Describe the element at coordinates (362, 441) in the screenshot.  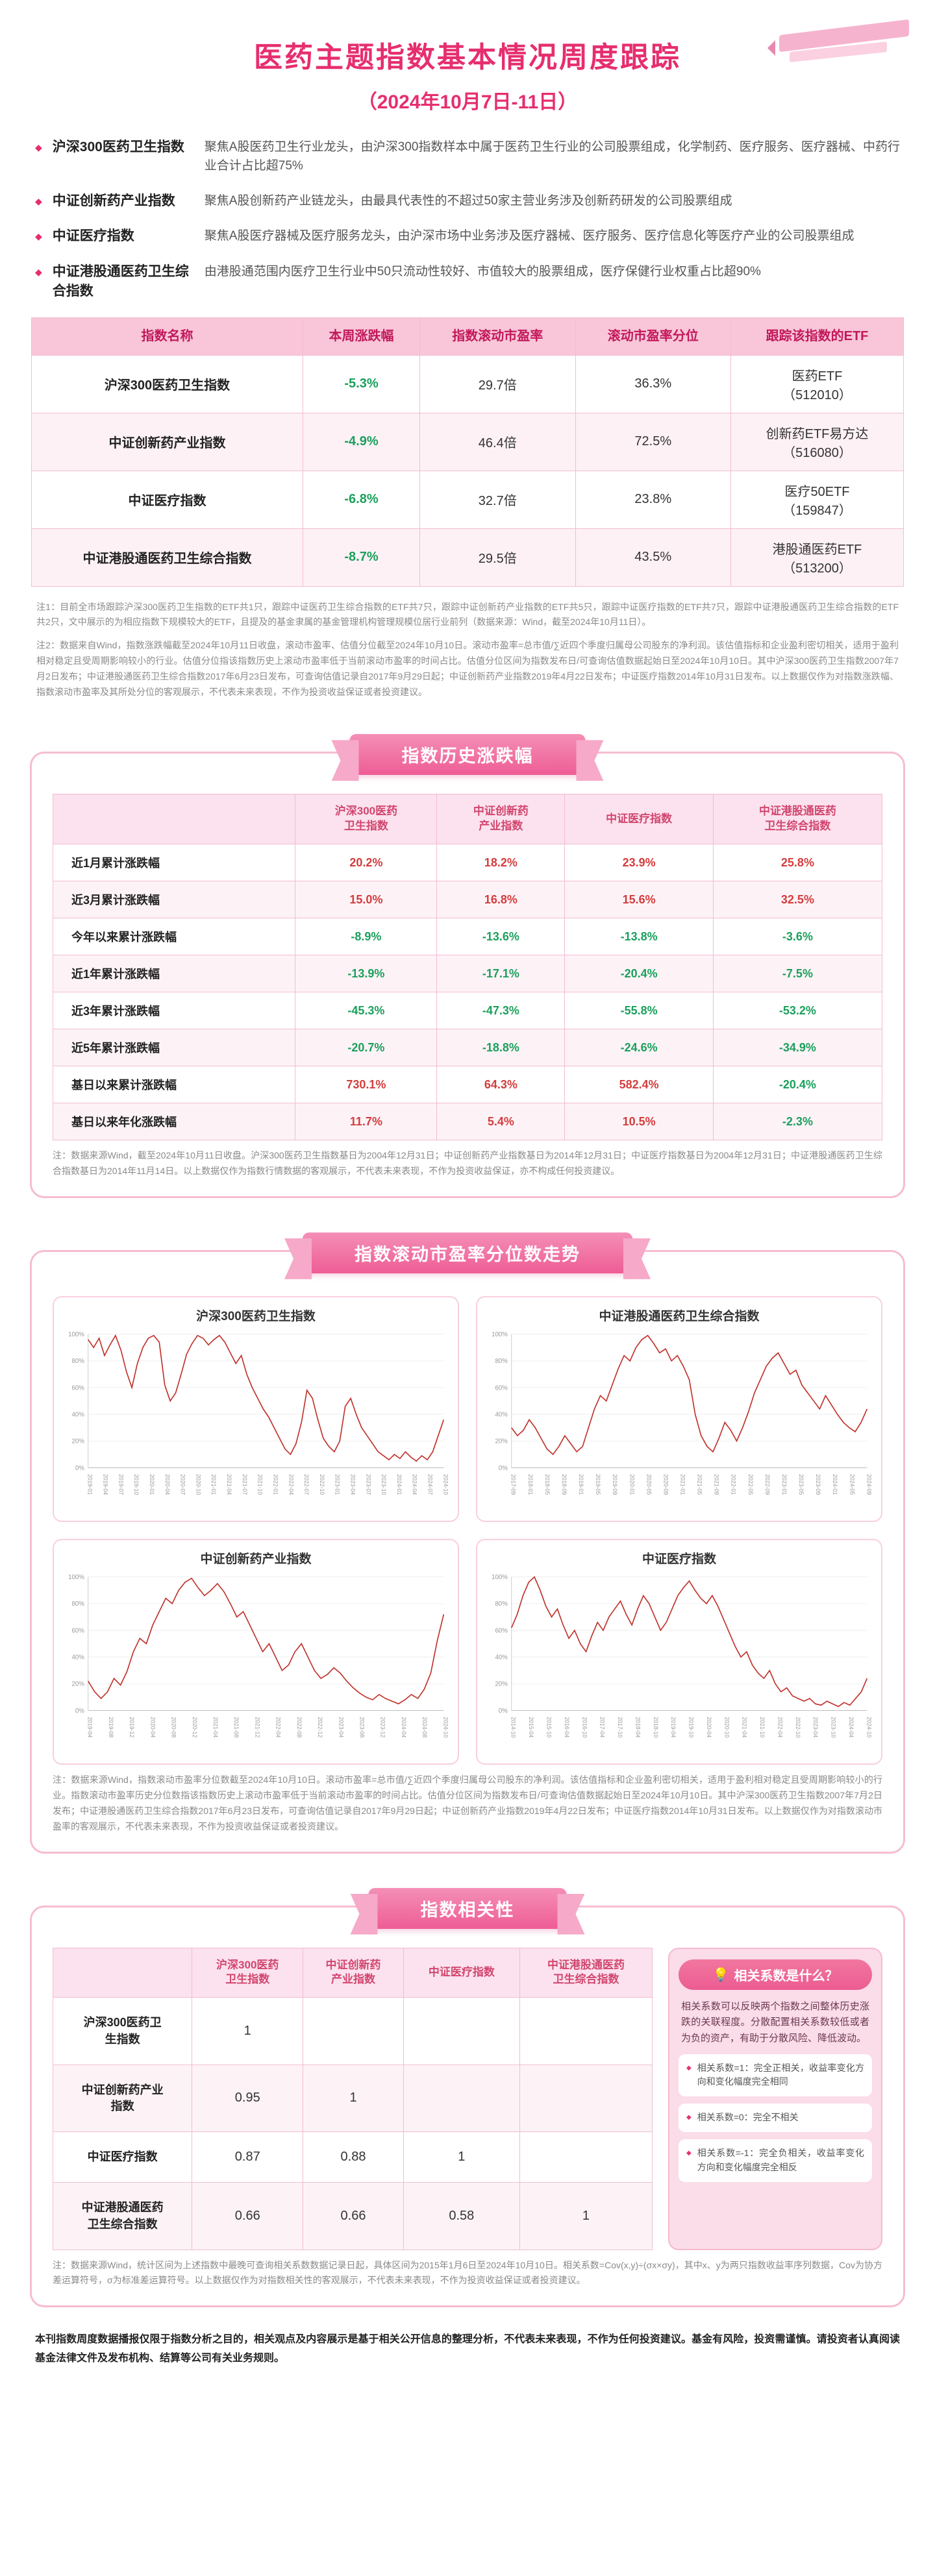
I see `table-cell: -4.9%` at that location.